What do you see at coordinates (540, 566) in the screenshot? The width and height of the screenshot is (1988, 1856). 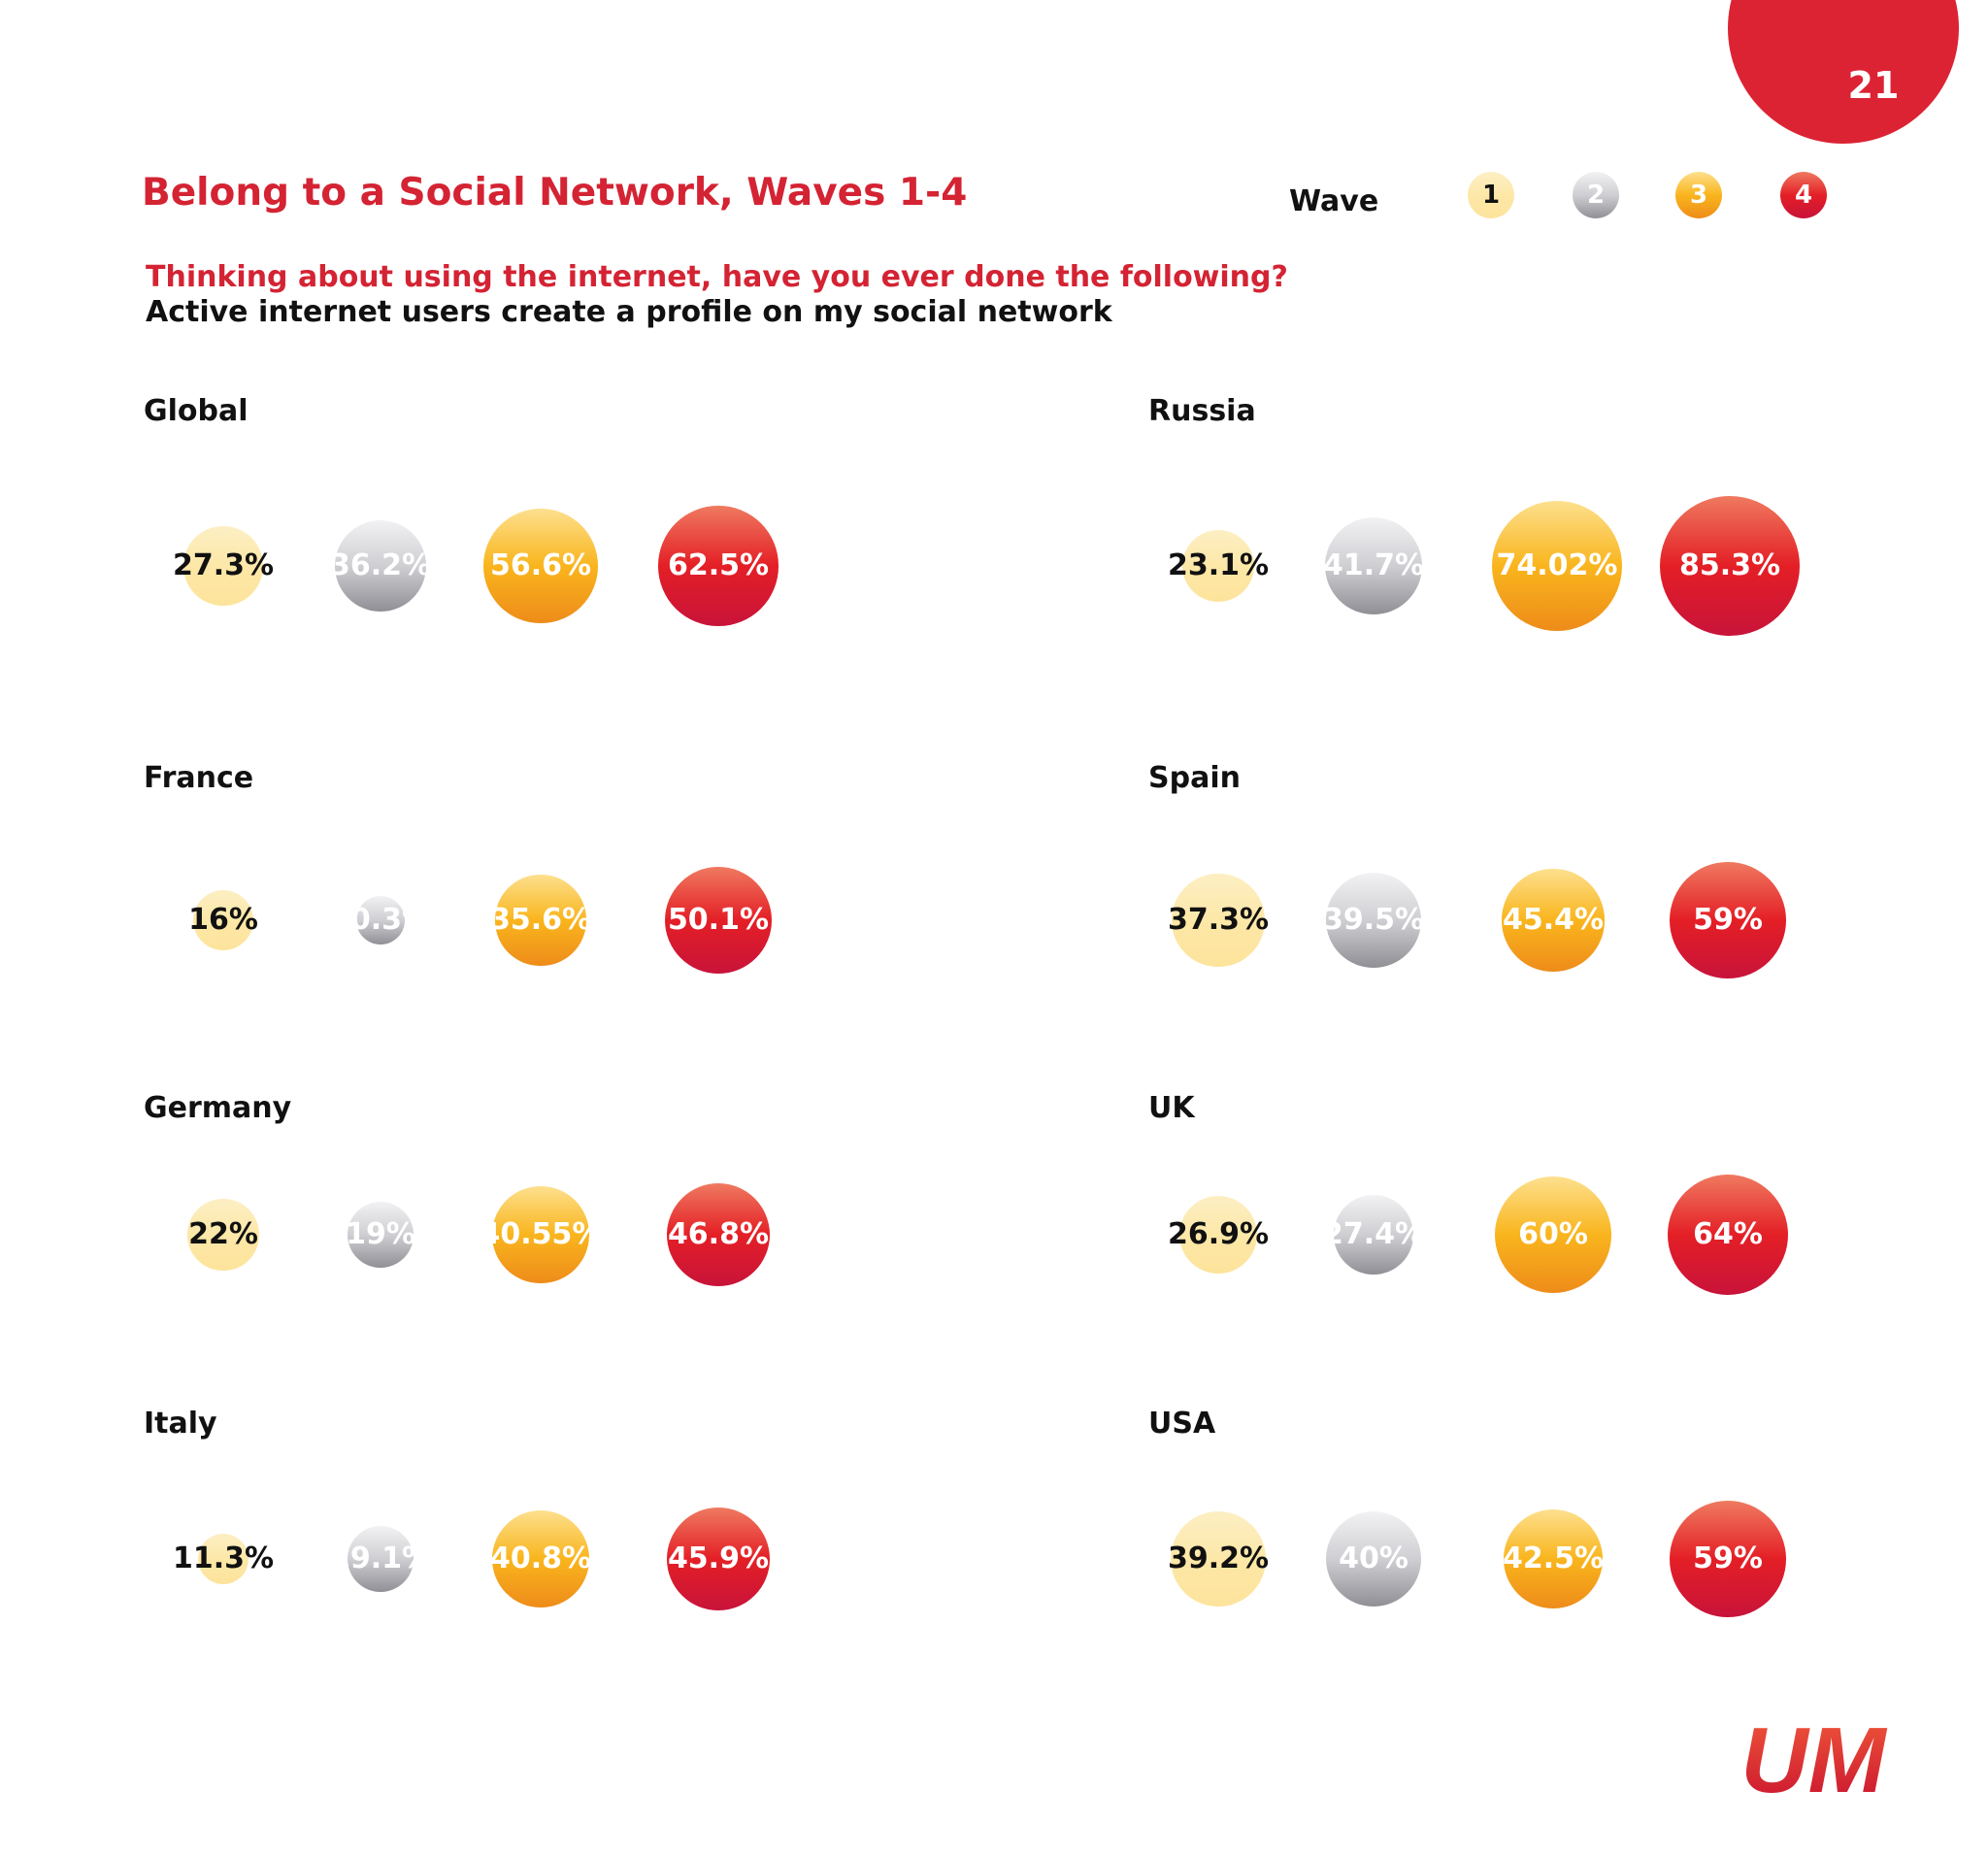 I see `bubble-global-wave-3: 56.6%` at bounding box center [540, 566].